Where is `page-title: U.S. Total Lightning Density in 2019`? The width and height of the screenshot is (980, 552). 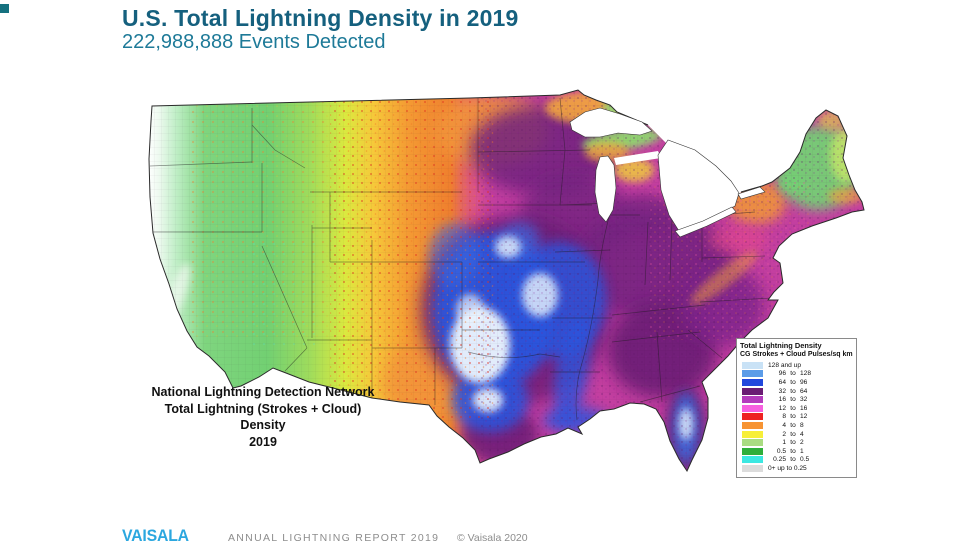 page-title: U.S. Total Lightning Density in 2019 is located at coordinates (320, 18).